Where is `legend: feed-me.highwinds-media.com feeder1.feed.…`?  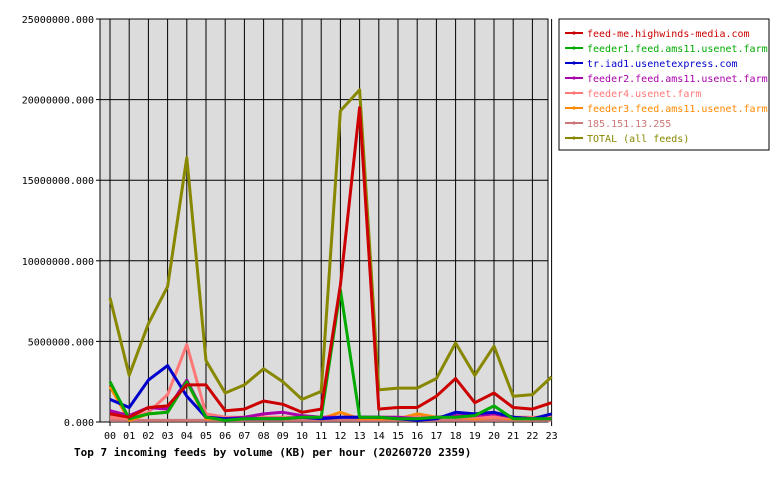
legend: feed-me.highwinds-media.com feeder1.feed.… is located at coordinates (664, 84).